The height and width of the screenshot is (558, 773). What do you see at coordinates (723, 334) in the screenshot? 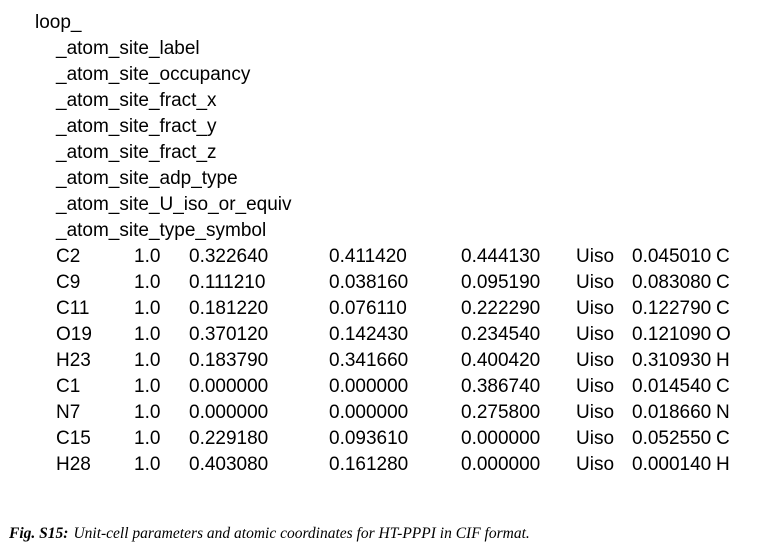
I see `atom-cell-type_symbol: O` at bounding box center [723, 334].